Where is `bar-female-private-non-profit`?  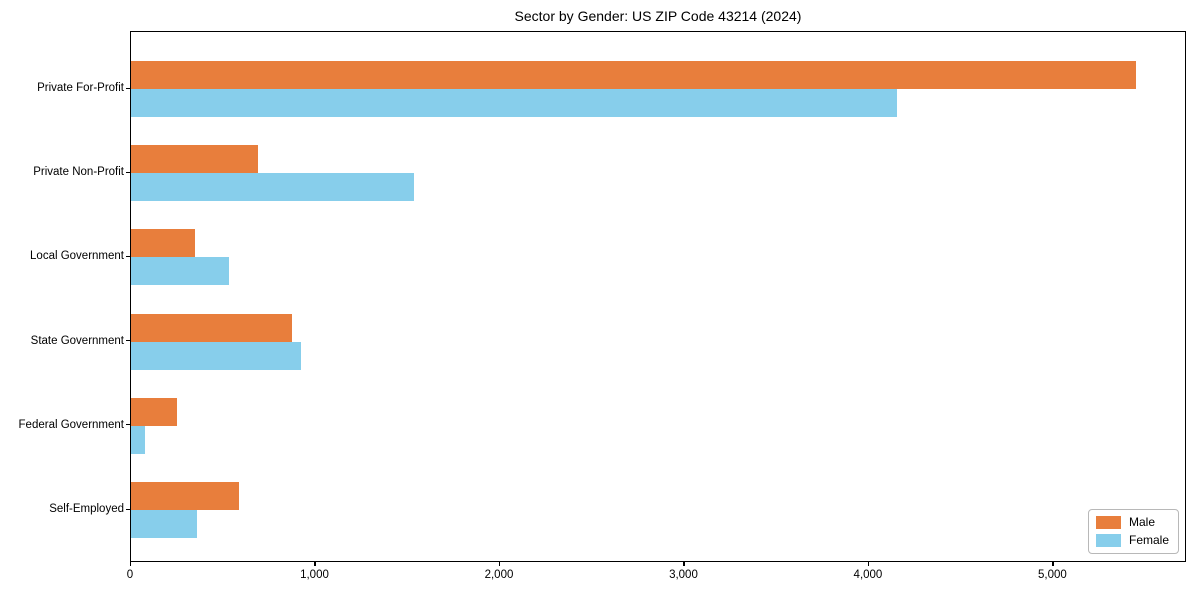
bar-female-private-non-profit is located at coordinates (273, 187).